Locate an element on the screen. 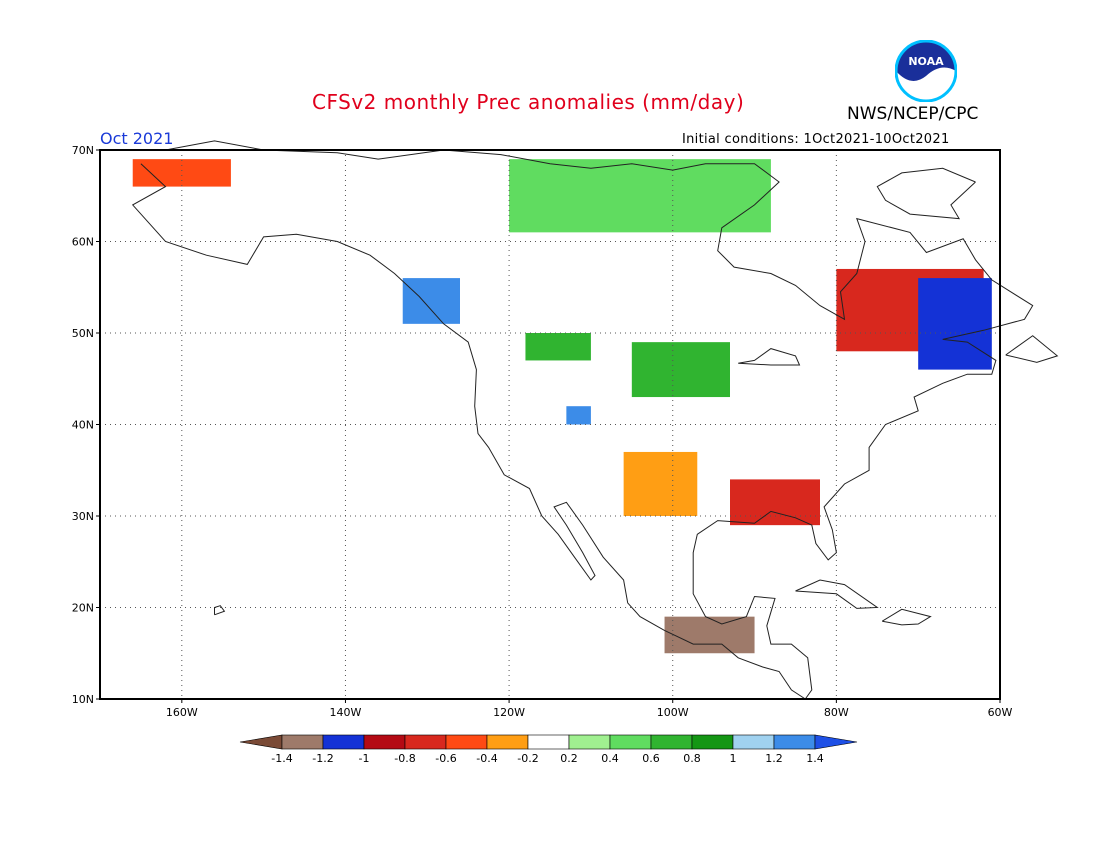 The image size is (1100, 850). lat-tick-label: 10N is located at coordinates (83, 699).